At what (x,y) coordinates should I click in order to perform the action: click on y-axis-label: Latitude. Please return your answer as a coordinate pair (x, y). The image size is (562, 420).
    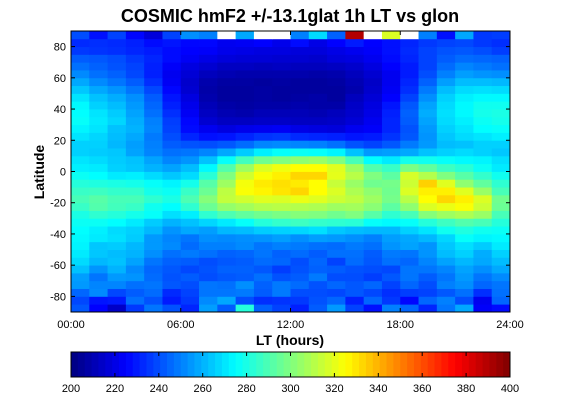
    Looking at the image, I should click on (39, 172).